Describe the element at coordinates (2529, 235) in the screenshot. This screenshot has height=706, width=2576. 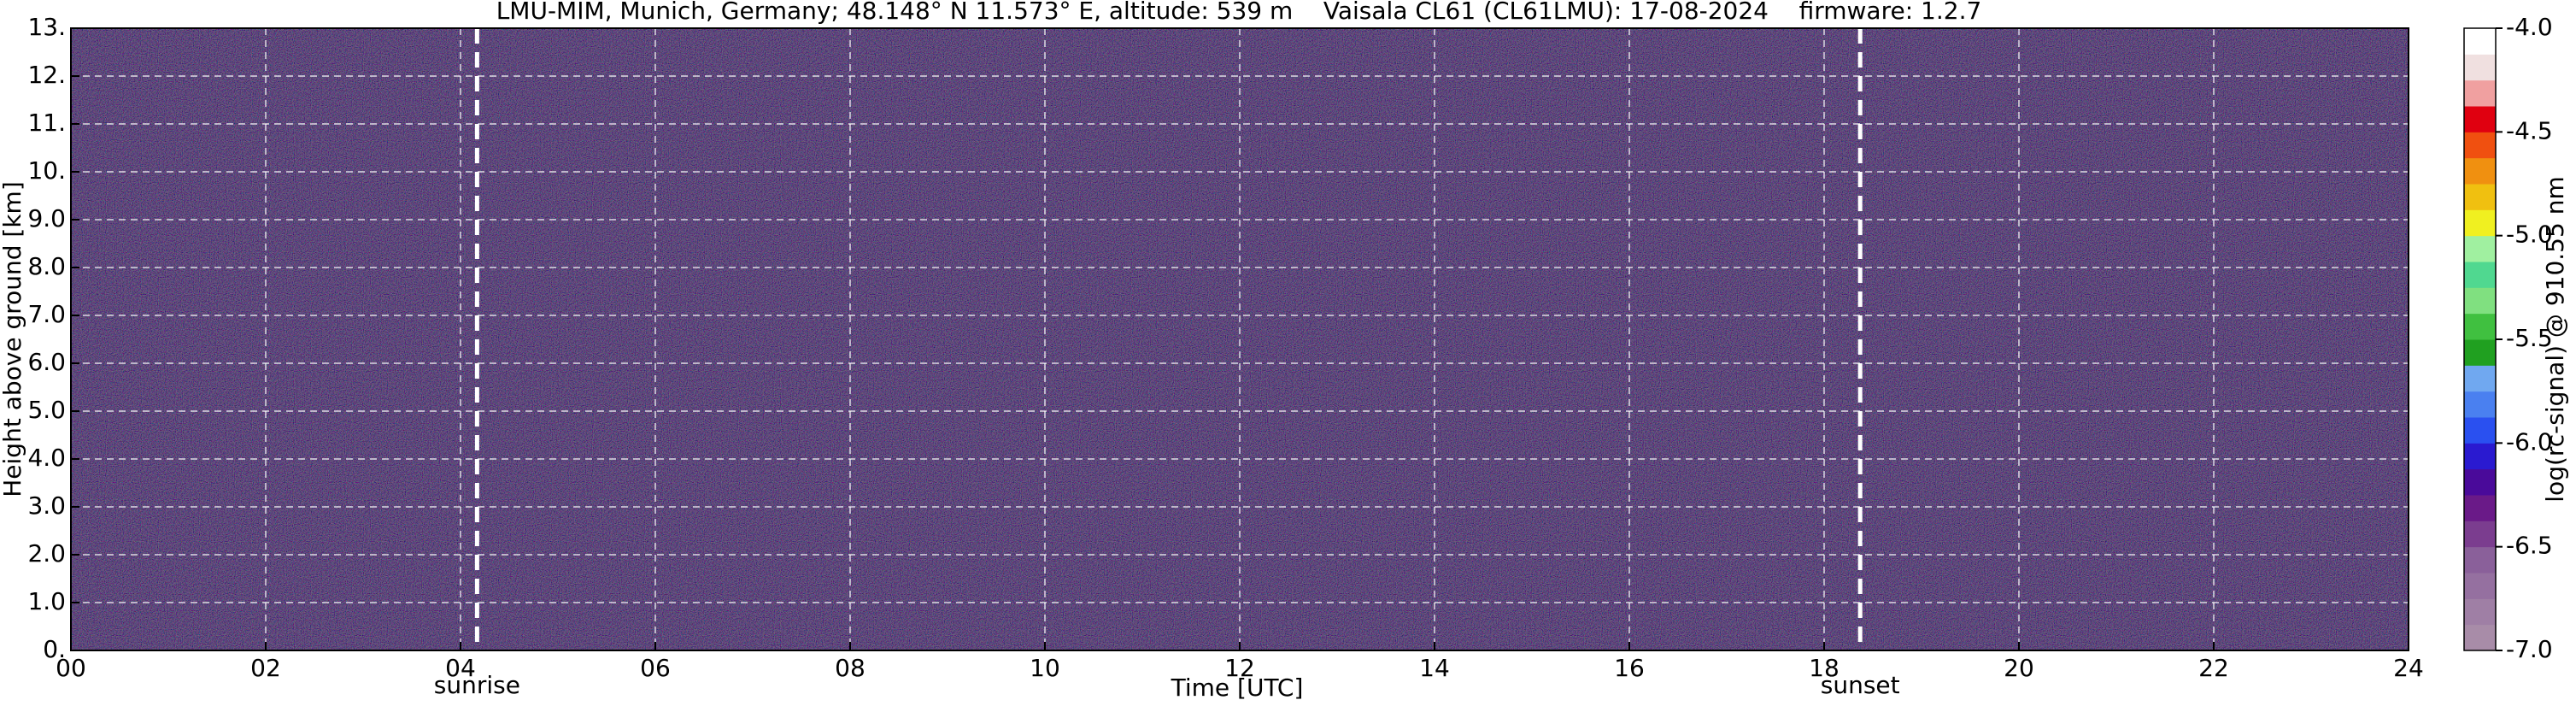
I see `colorbar-tick-label: -5.0` at that location.